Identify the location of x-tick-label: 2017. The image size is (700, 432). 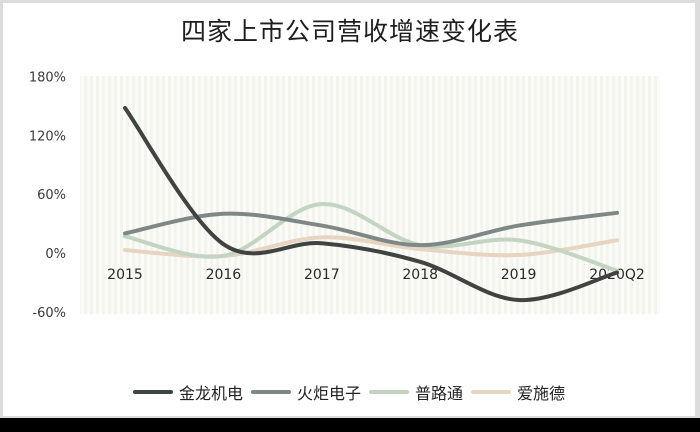
(322, 275).